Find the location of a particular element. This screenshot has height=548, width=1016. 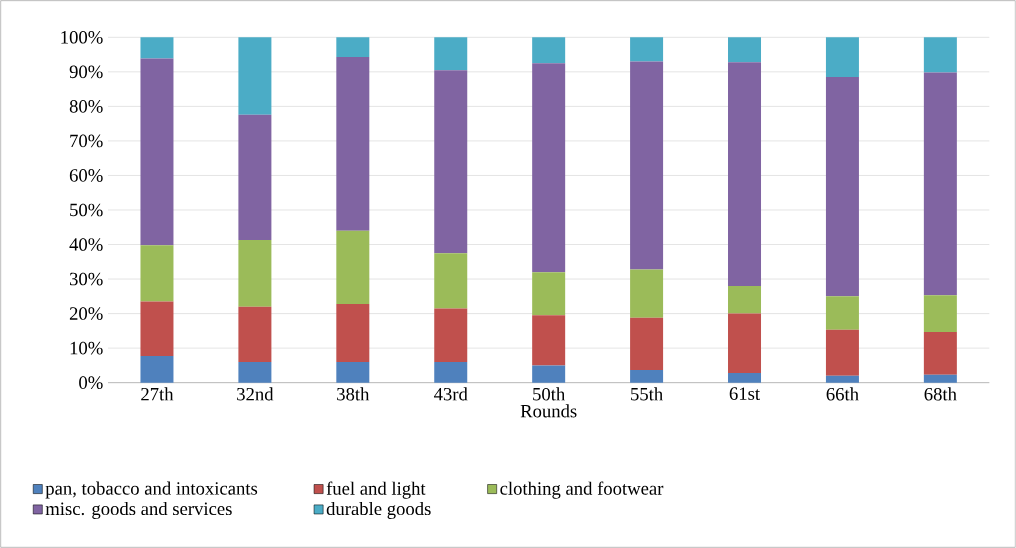

y-tick-label: 20% is located at coordinates (86, 313).